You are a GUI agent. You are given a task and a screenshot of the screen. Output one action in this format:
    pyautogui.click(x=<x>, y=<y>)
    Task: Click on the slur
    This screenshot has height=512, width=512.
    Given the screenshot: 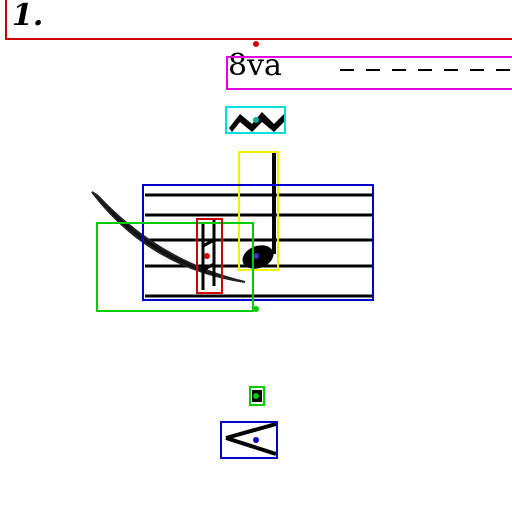 What is the action you would take?
    pyautogui.click(x=168, y=237)
    